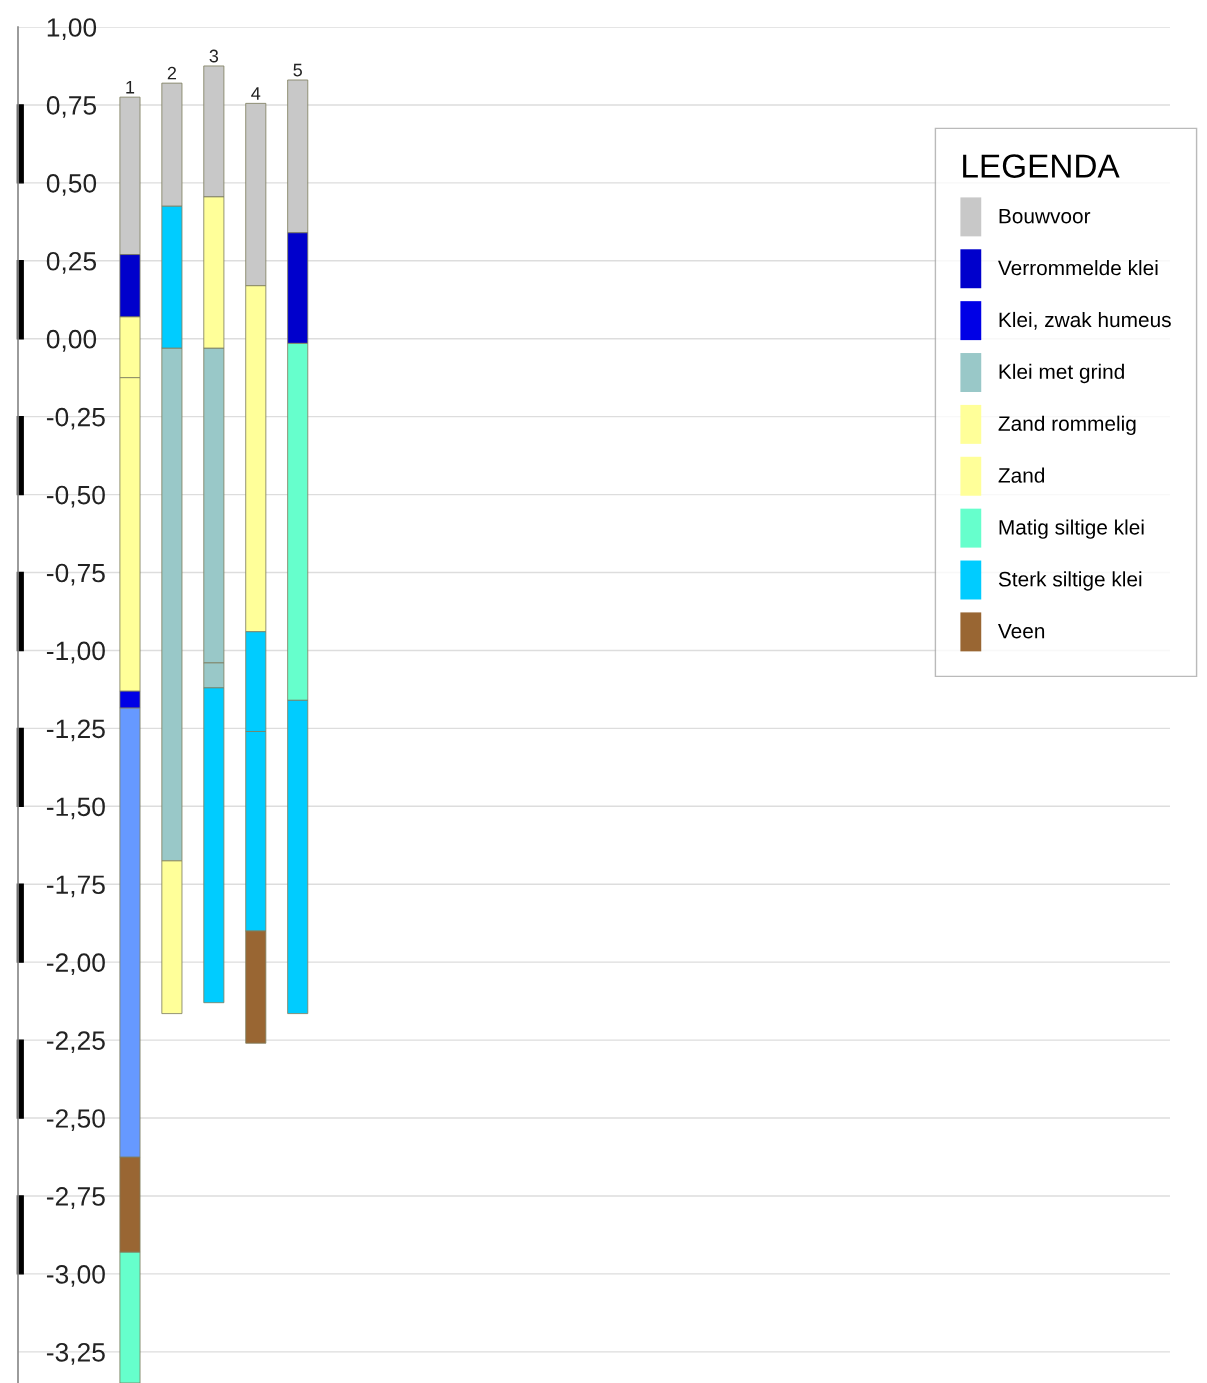 This screenshot has width=1207, height=1383. I want to click on x-tick-label: 1, so click(130, 87).